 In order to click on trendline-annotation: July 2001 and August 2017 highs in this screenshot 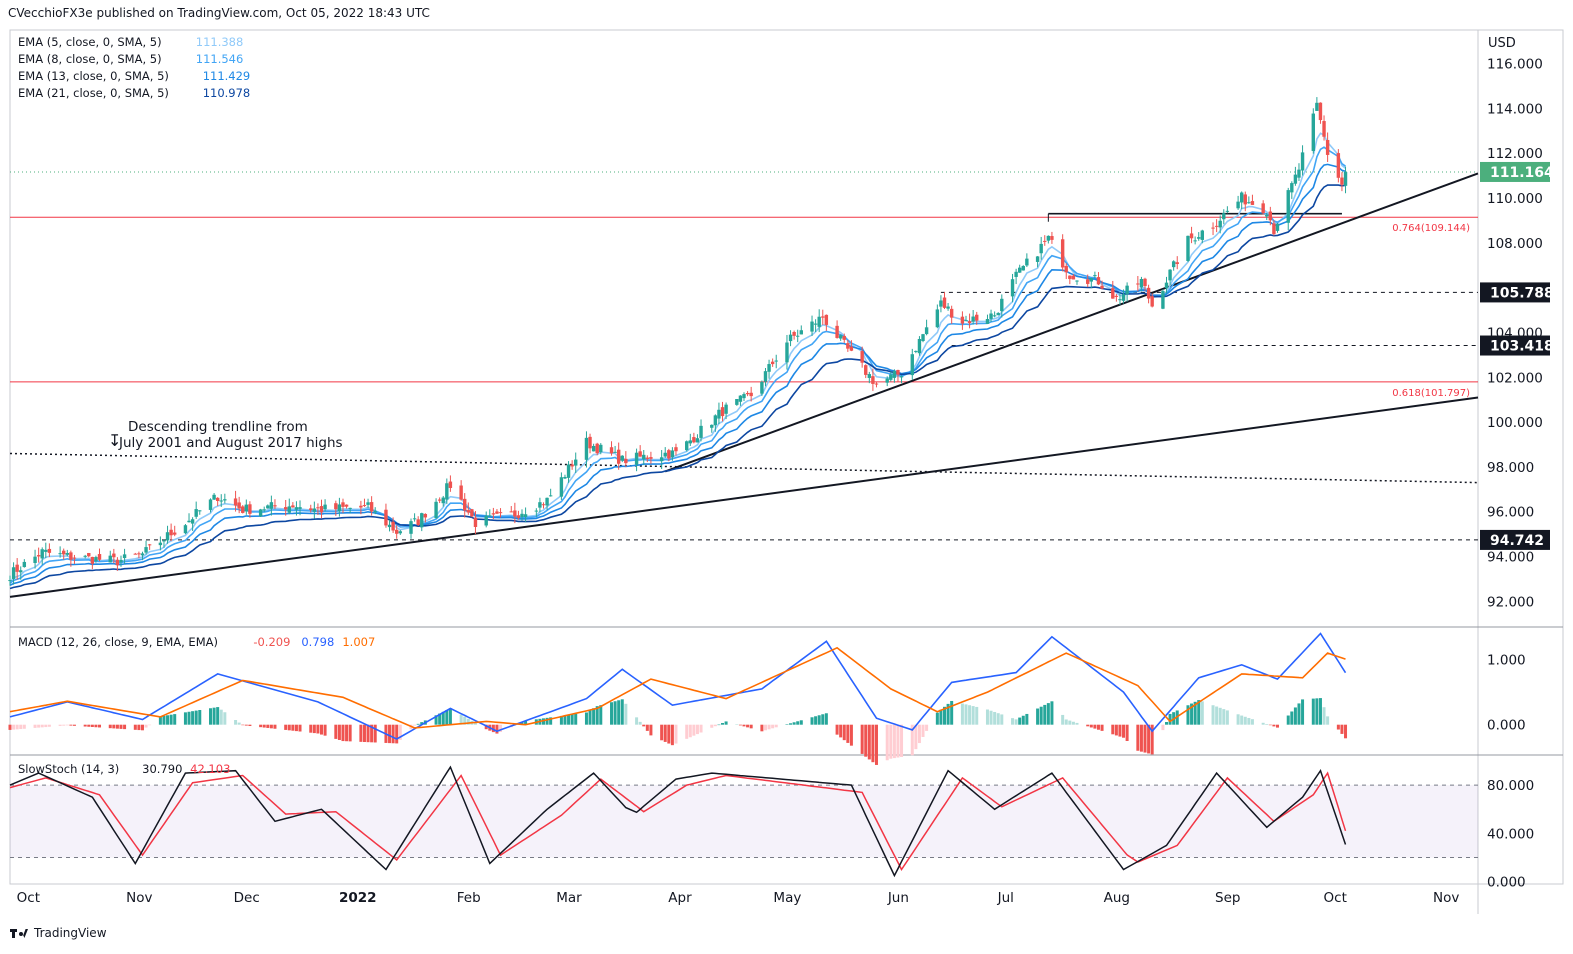, I will do `click(230, 443)`.